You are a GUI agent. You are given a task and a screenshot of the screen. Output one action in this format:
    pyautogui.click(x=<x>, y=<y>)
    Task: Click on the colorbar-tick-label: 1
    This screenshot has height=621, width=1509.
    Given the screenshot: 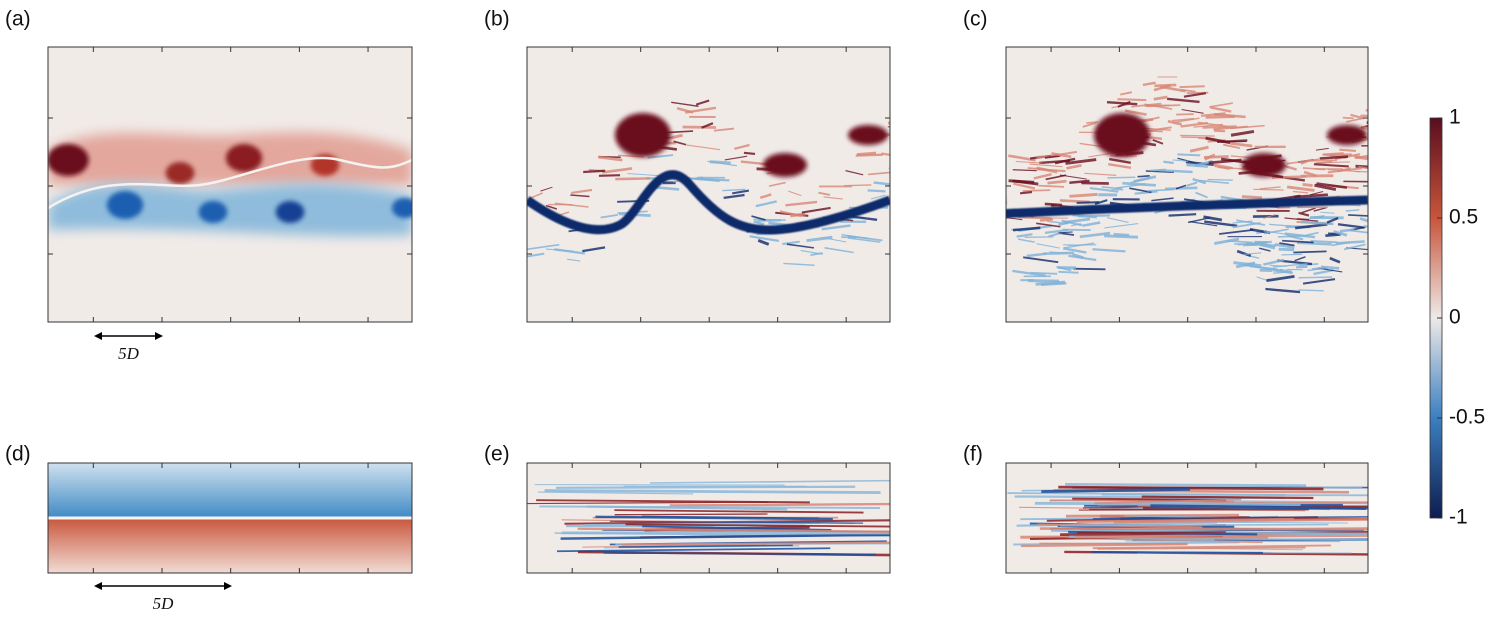 What is the action you would take?
    pyautogui.click(x=1455, y=117)
    